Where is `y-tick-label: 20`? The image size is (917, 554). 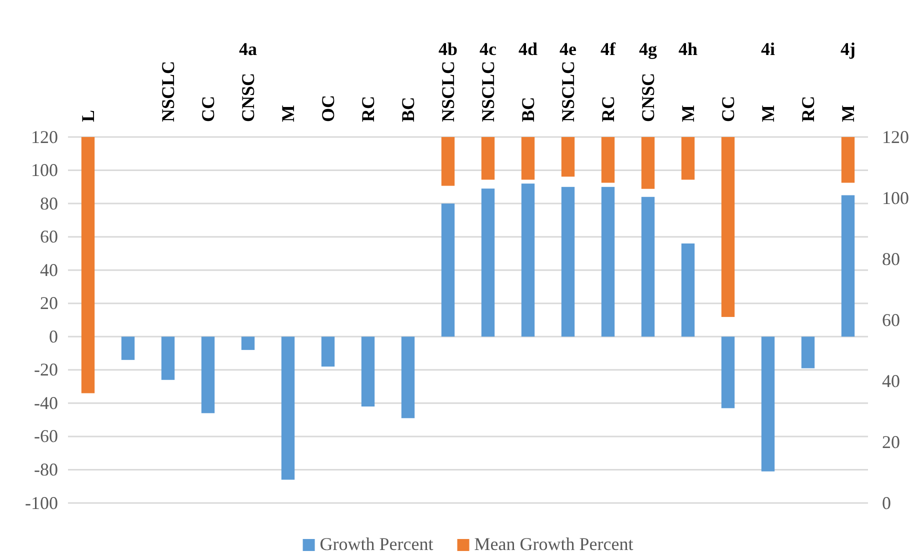
y-tick-label: 20 is located at coordinates (49, 303).